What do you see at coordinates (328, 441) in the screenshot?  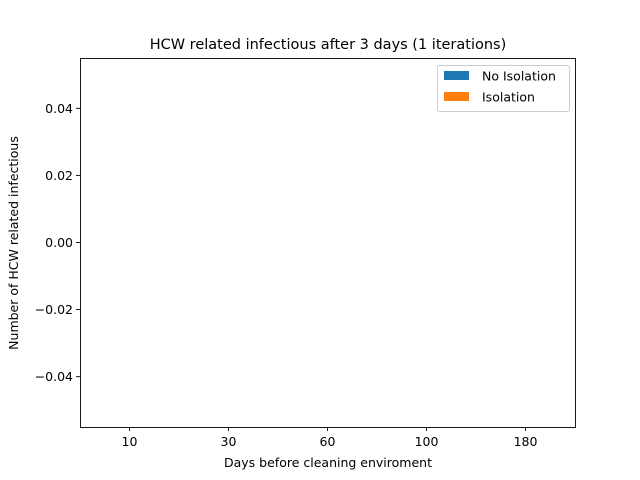 I see `x-tick-label: 60` at bounding box center [328, 441].